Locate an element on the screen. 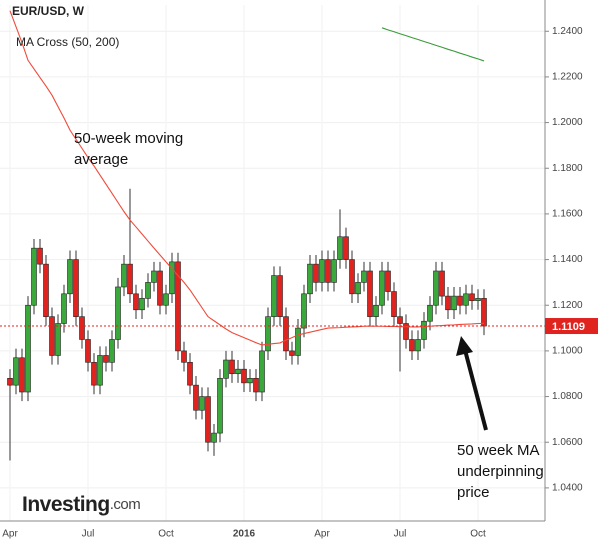  logo-name: Investing is located at coordinates (66, 504).